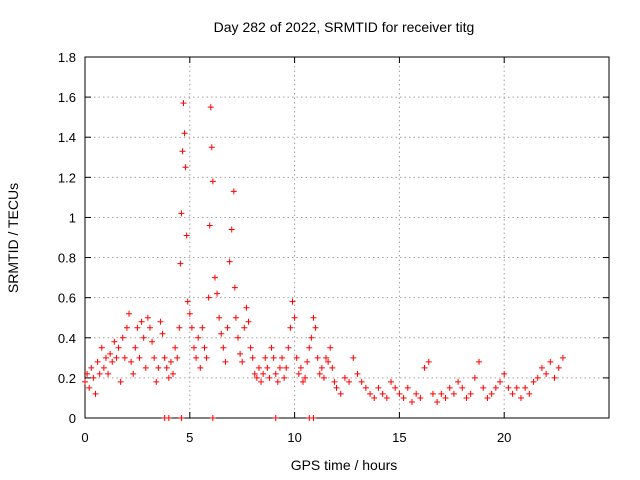  Describe the element at coordinates (67, 57) in the screenshot. I see `y-tick-label: 1.8` at that location.